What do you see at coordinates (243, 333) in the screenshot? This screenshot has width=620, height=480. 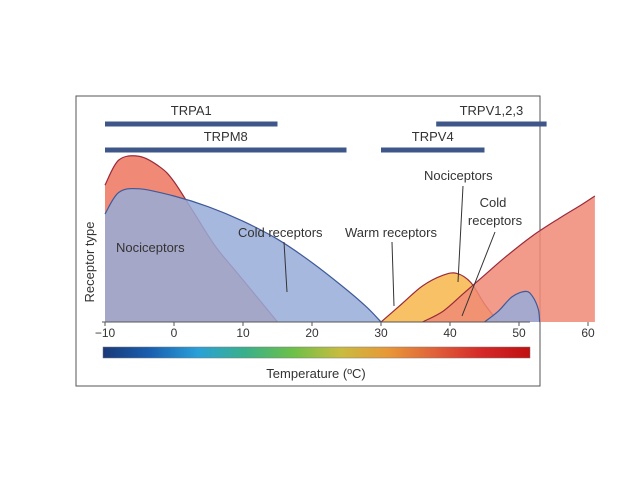 I see `x-tick-label: 10` at bounding box center [243, 333].